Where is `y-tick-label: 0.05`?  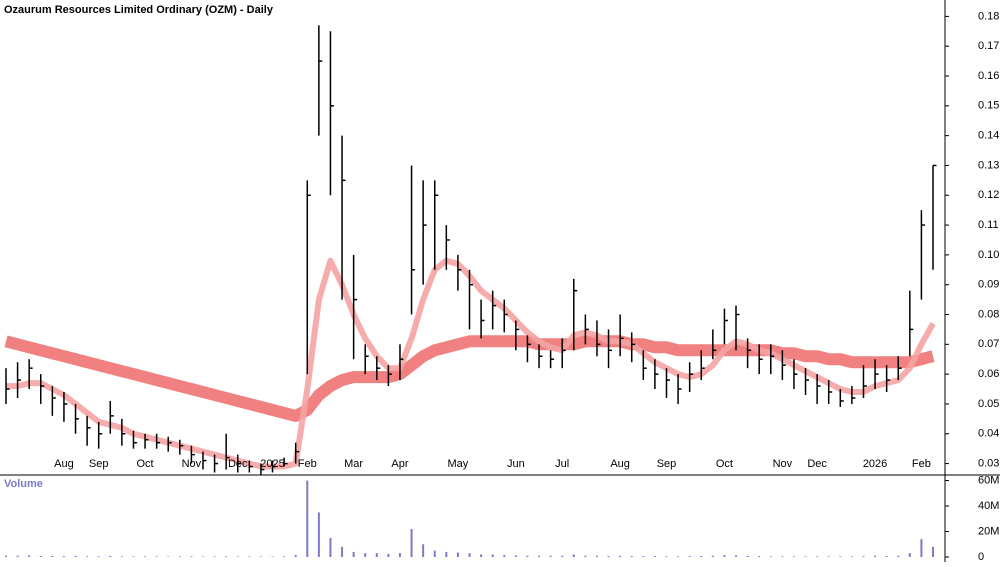 y-tick-label: 0.05 is located at coordinates (988, 404).